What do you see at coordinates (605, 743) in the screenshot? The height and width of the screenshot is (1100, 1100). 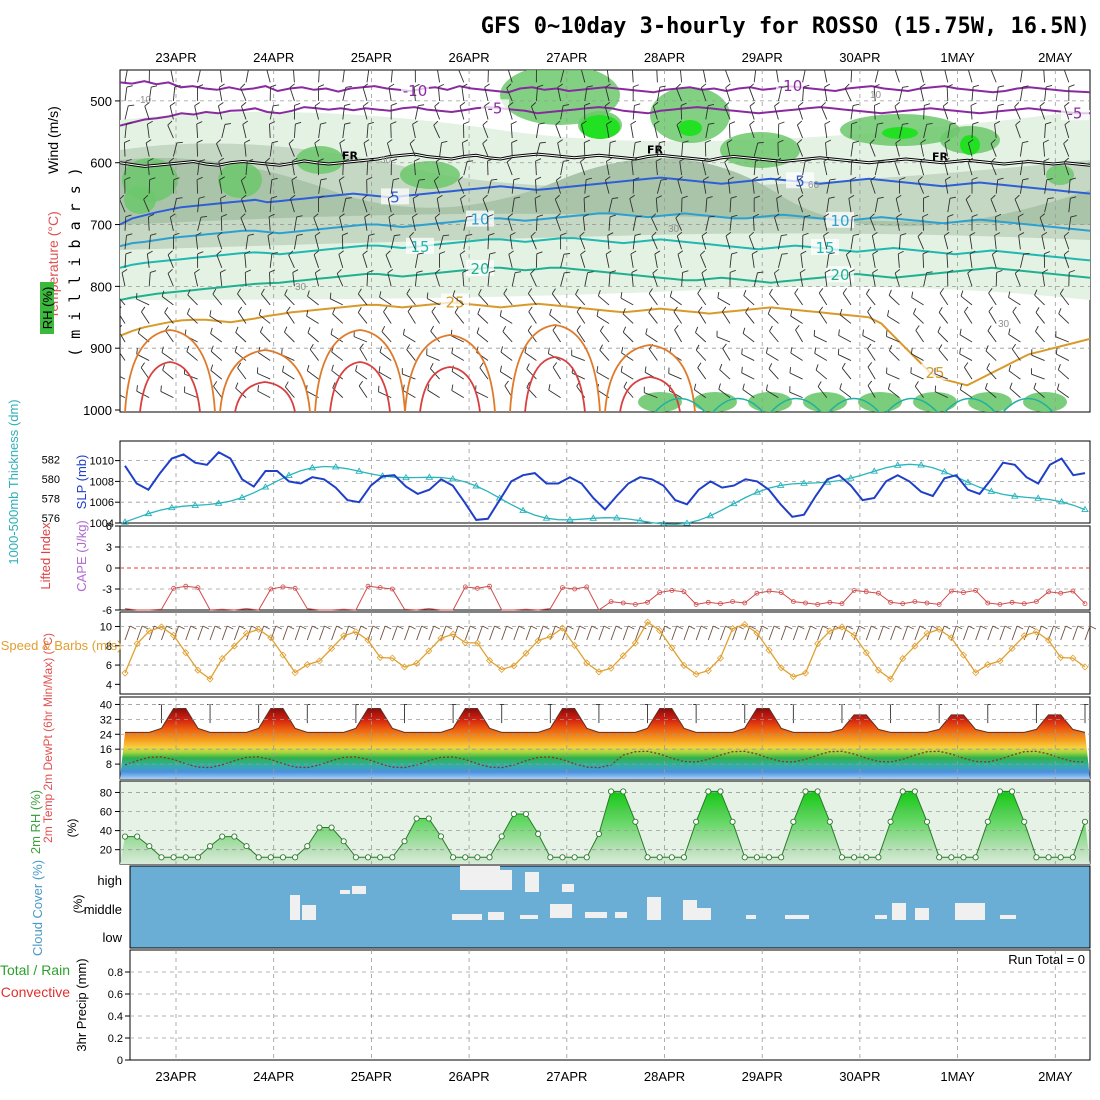 I see `temp2m-area` at bounding box center [605, 743].